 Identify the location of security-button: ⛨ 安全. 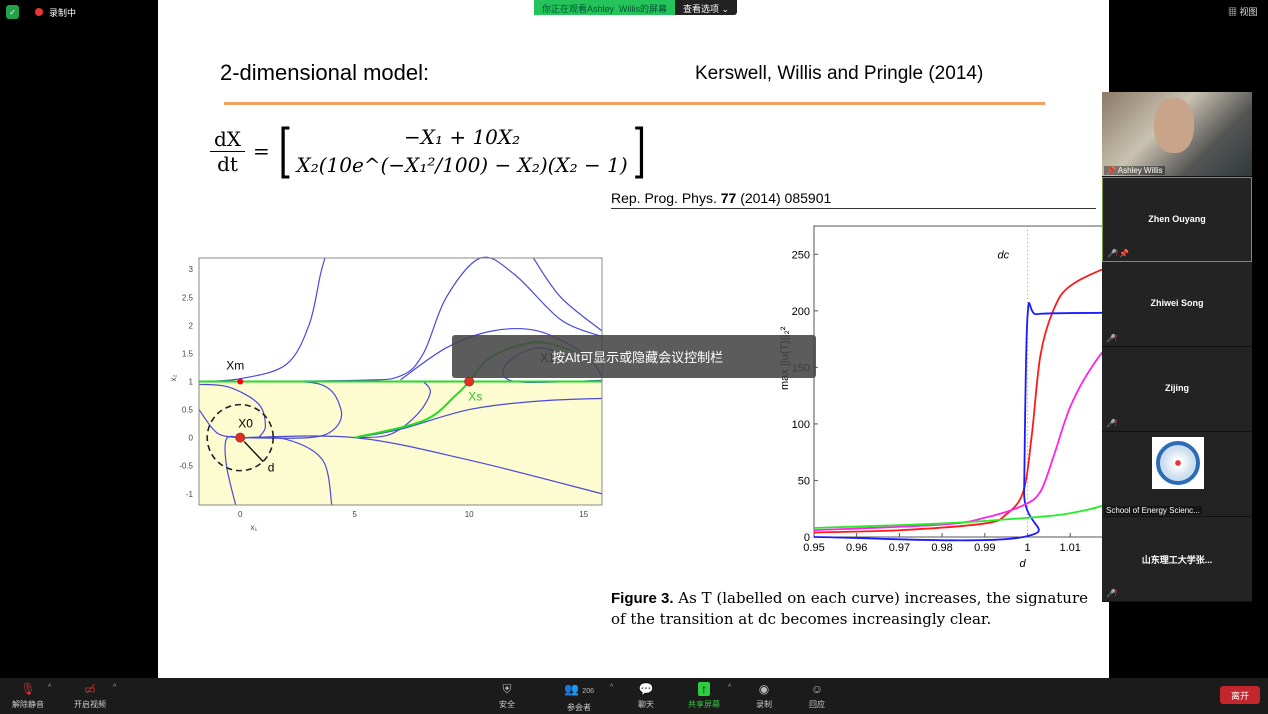
(507, 695).